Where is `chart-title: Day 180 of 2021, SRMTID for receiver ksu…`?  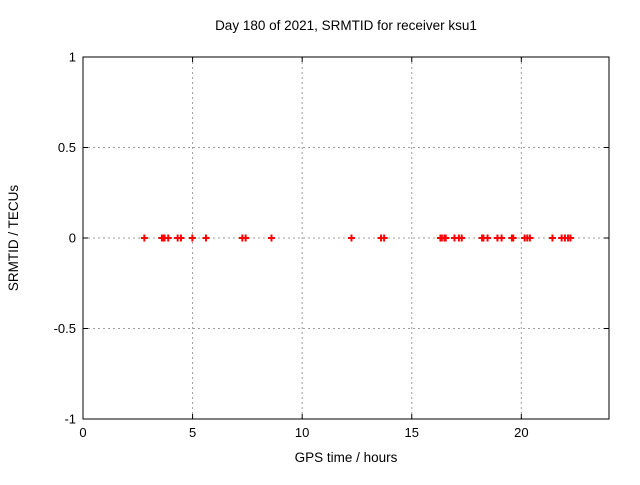
chart-title: Day 180 of 2021, SRMTID for receiver ksu… is located at coordinates (346, 25).